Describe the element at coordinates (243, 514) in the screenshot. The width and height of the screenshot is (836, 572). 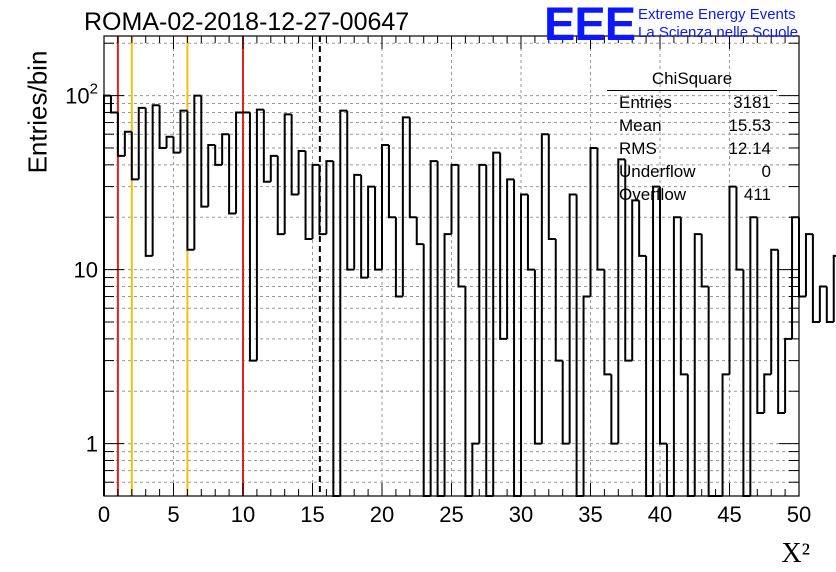
I see `x-tick-label: 10` at that location.